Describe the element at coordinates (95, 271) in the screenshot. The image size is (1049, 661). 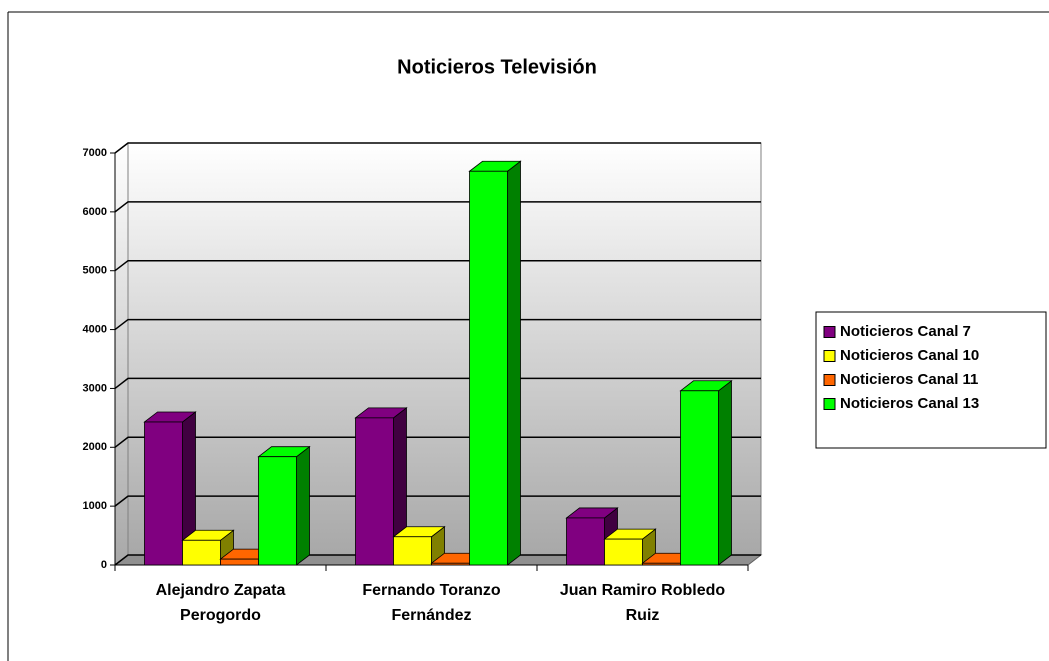
I see `y-tick-label: 5000` at that location.